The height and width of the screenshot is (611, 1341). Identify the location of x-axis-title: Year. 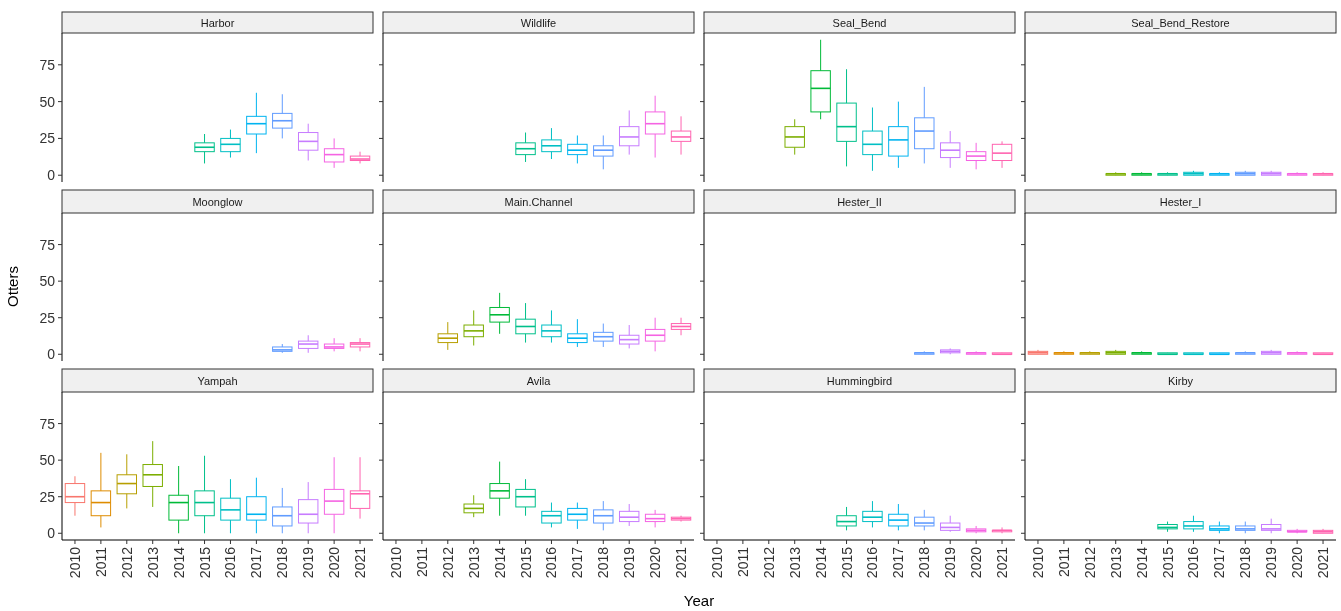
(699, 600).